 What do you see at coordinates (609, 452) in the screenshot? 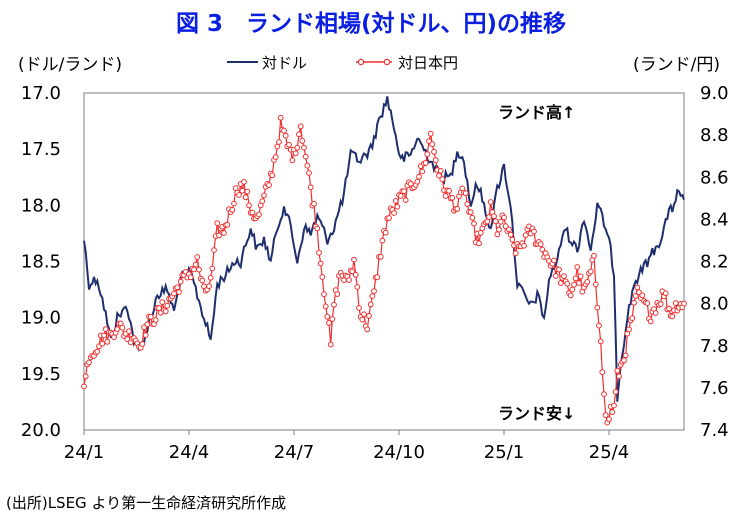
I see `x-tick-label: 25/4` at bounding box center [609, 452].